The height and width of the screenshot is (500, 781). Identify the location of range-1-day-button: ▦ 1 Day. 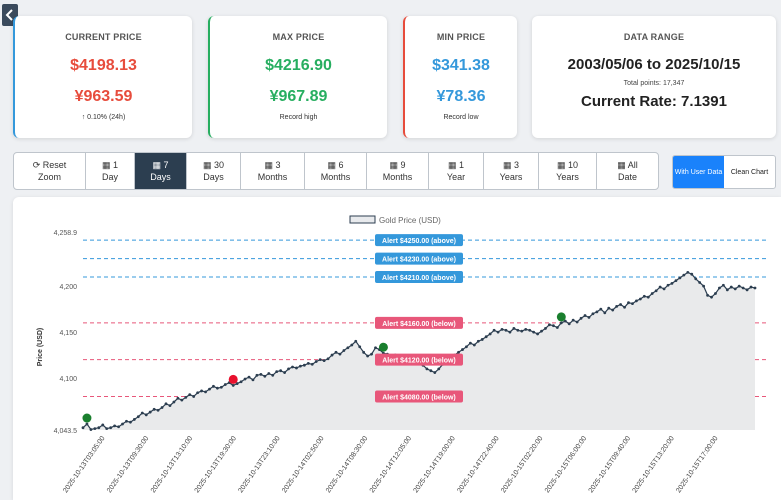
(110, 171).